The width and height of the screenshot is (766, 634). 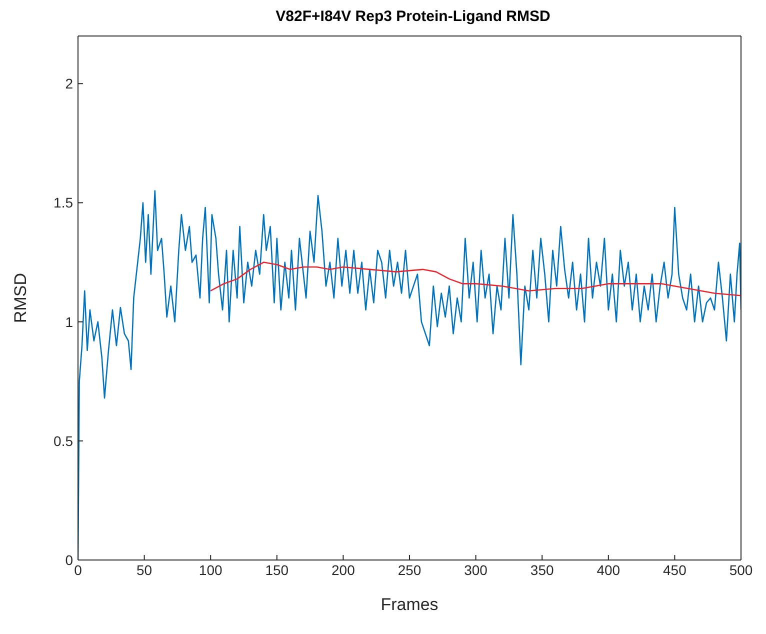 I want to click on x-tick-label: 300, so click(x=476, y=570).